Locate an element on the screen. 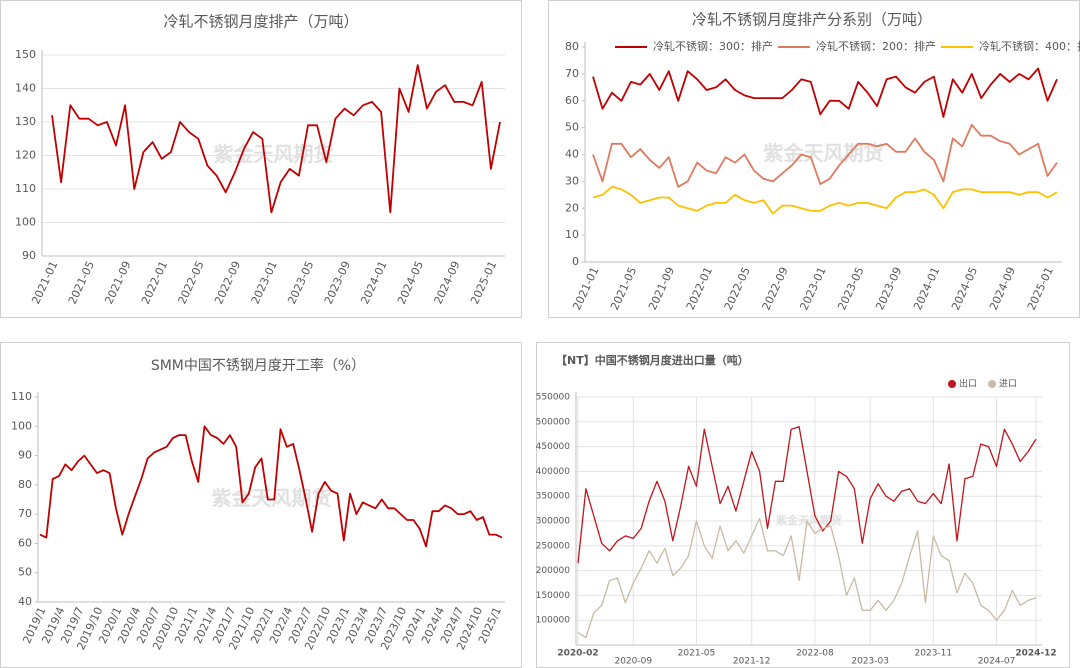  y-tick-label: 100000 is located at coordinates (553, 621).